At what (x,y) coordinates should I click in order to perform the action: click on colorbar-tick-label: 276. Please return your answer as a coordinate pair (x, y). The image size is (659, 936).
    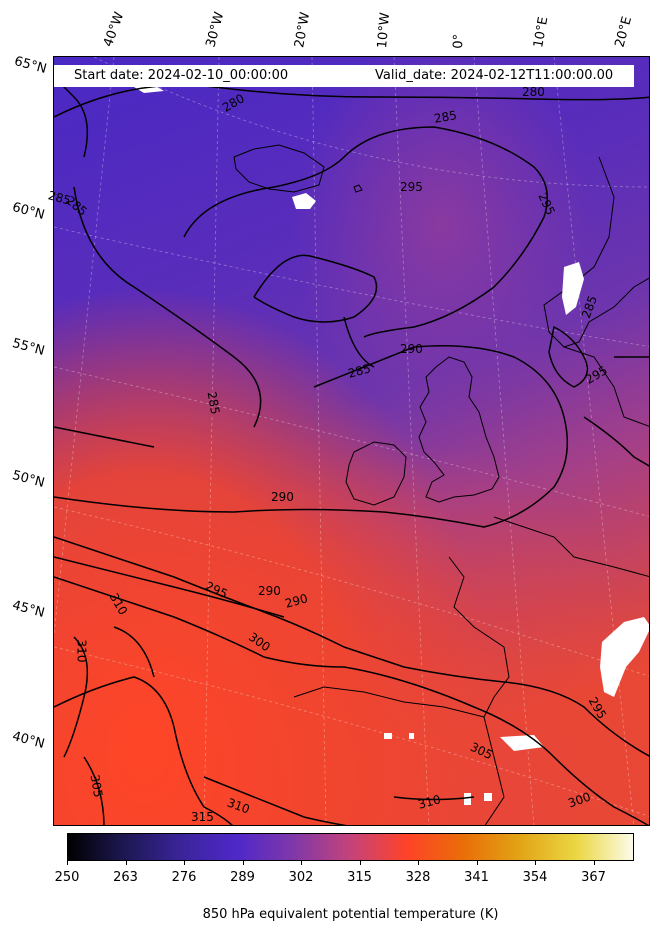
    Looking at the image, I should click on (184, 877).